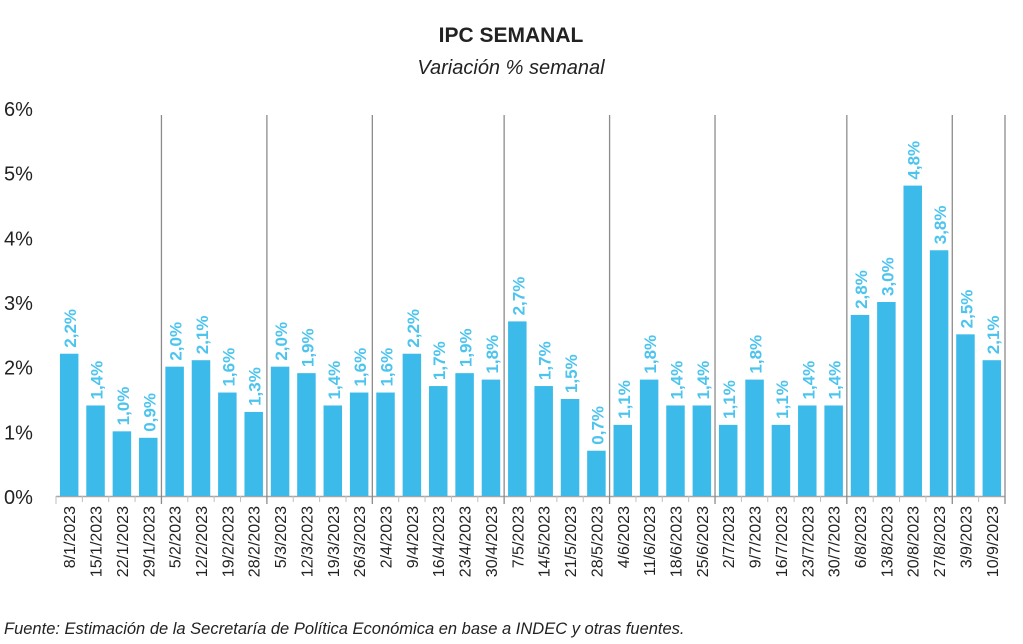  What do you see at coordinates (18, 304) in the screenshot?
I see `y-tick-label: 3%` at bounding box center [18, 304].